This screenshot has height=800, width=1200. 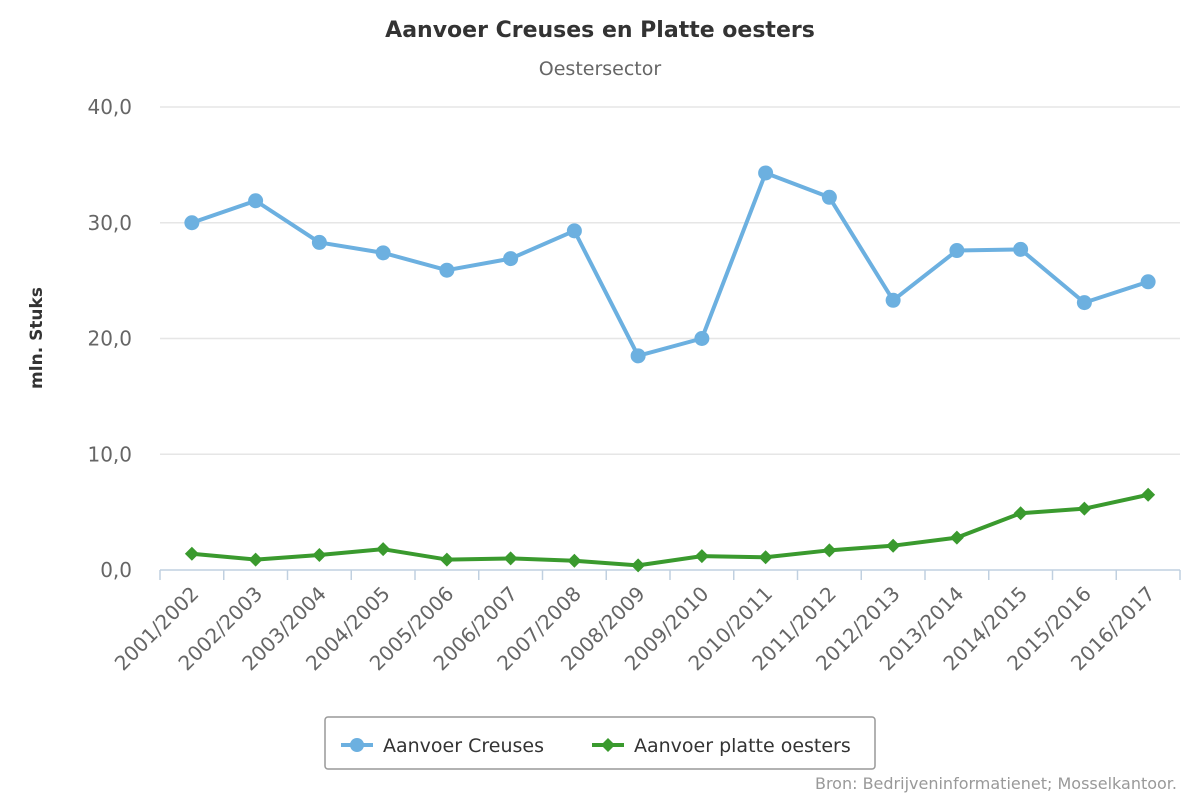 I want to click on legend-label-platte: Aanvoer platte oesters, so click(x=742, y=746).